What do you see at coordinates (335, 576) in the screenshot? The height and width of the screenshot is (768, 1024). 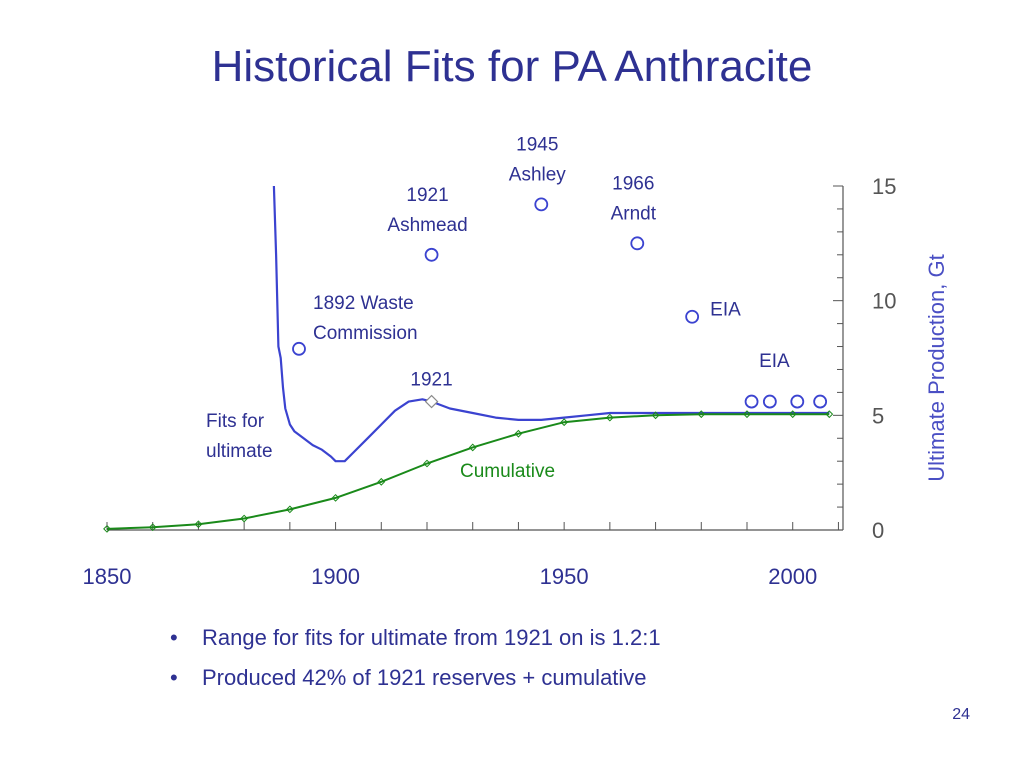 I see `x-tick-label: 1900` at bounding box center [335, 576].